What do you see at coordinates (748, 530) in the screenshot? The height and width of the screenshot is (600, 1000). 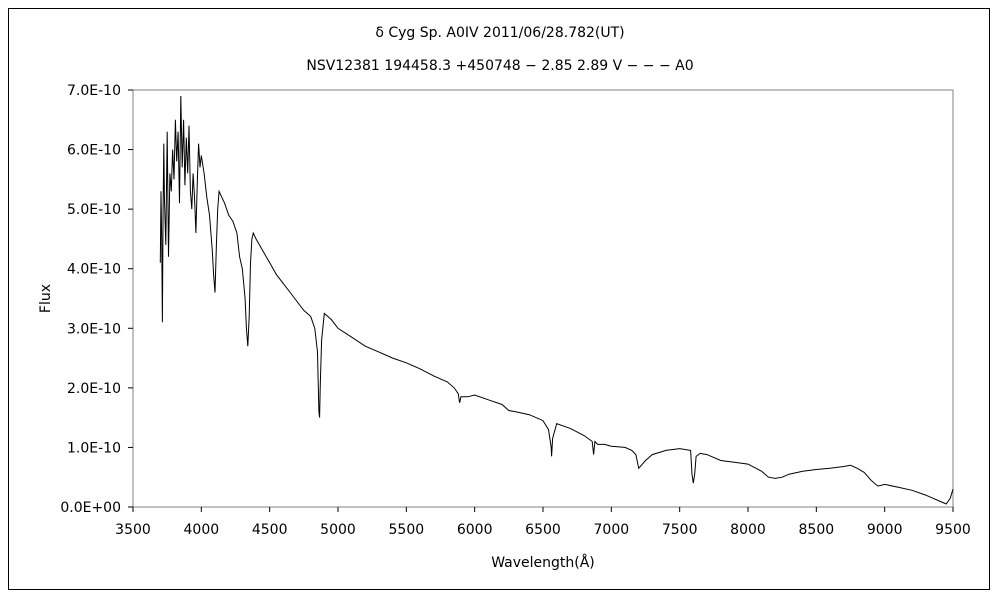 I see `x-tick-label: 8000` at bounding box center [748, 530].